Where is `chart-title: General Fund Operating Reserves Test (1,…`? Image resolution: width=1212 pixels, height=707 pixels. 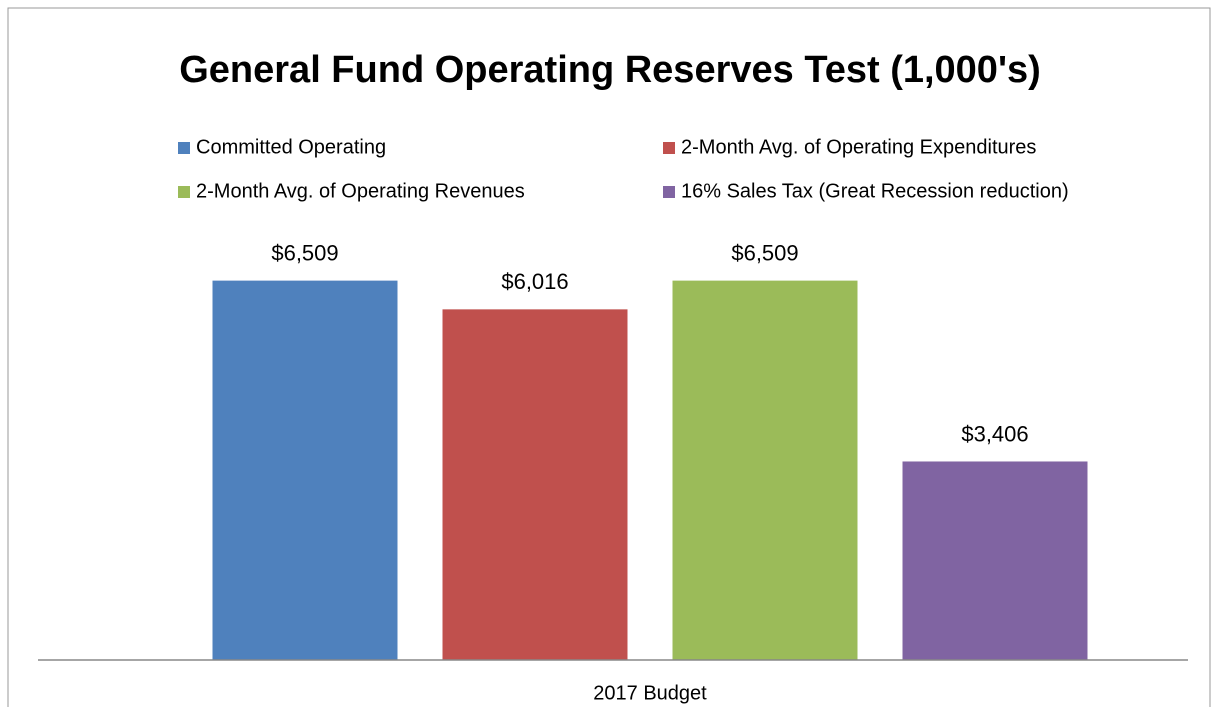
chart-title: General Fund Operating Reserves Test (1,… is located at coordinates (610, 70).